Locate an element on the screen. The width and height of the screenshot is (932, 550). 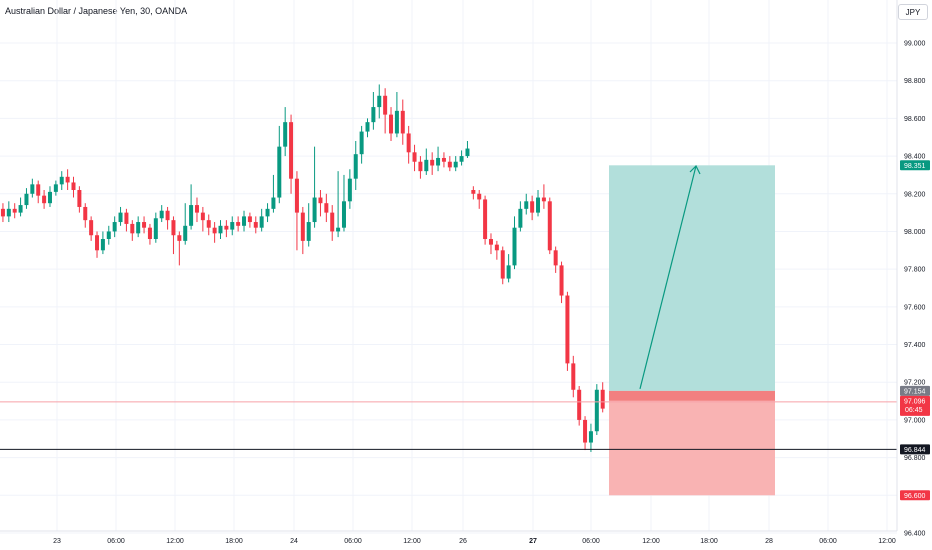
long-position-tool is located at coordinates (692, 330).